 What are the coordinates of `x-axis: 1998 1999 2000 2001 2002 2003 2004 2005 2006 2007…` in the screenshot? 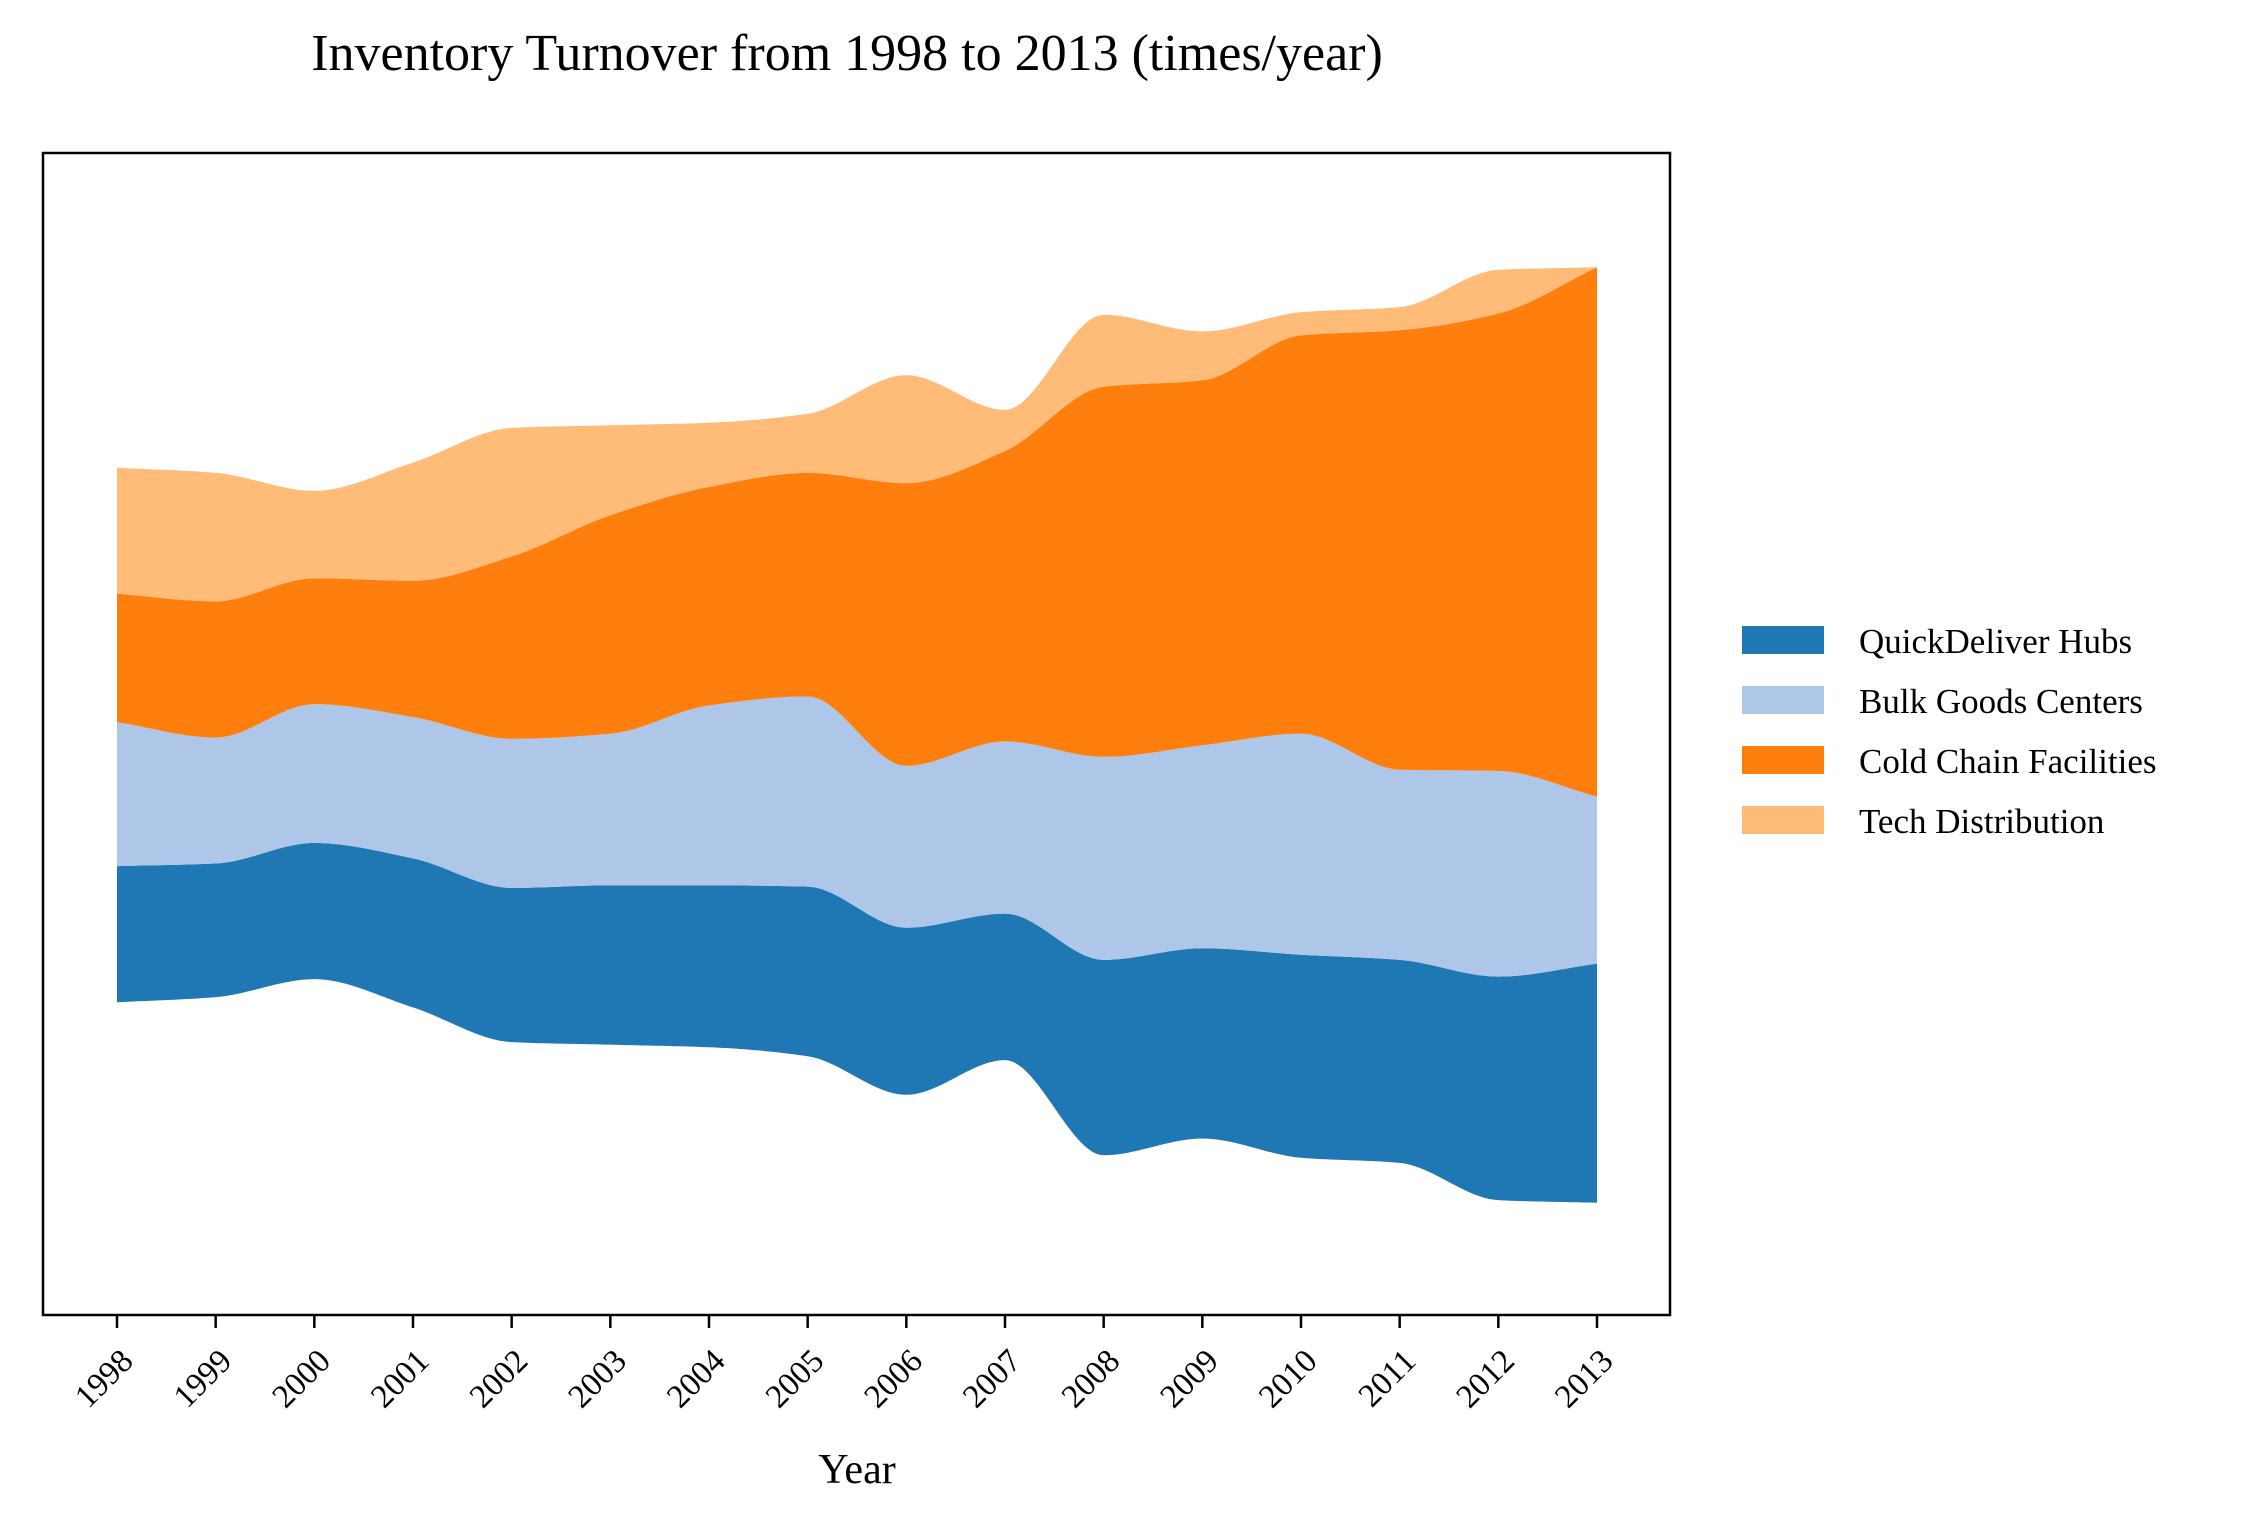 It's located at (844, 1365).